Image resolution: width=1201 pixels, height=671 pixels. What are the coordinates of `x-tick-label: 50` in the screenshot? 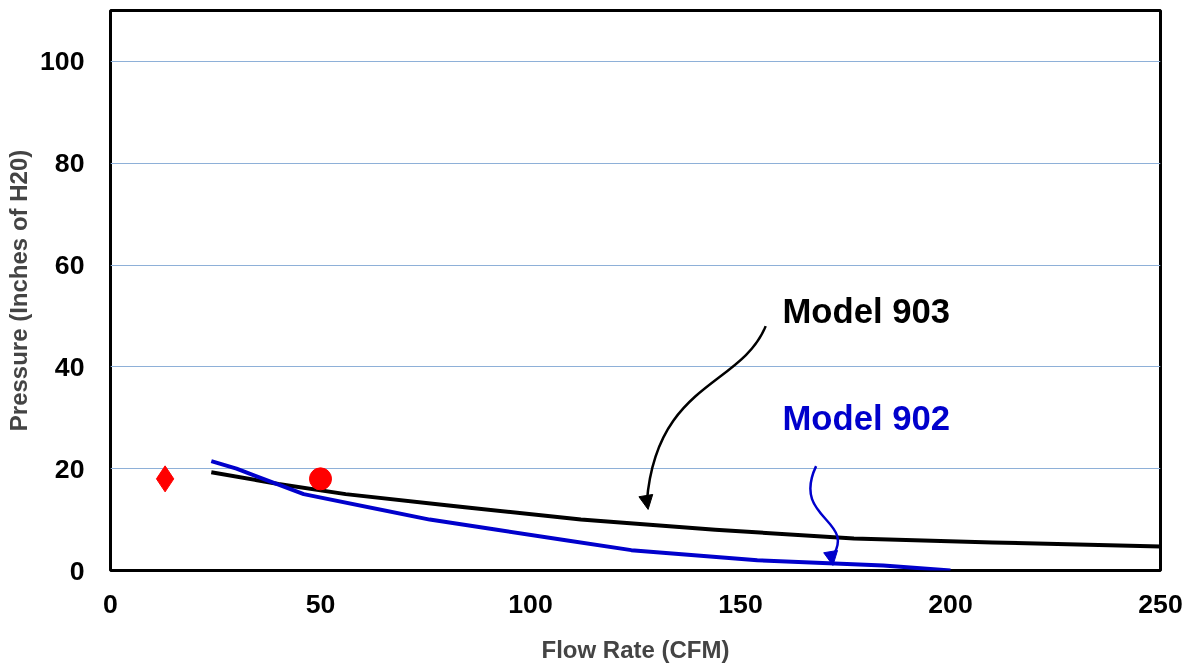 It's located at (320, 603).